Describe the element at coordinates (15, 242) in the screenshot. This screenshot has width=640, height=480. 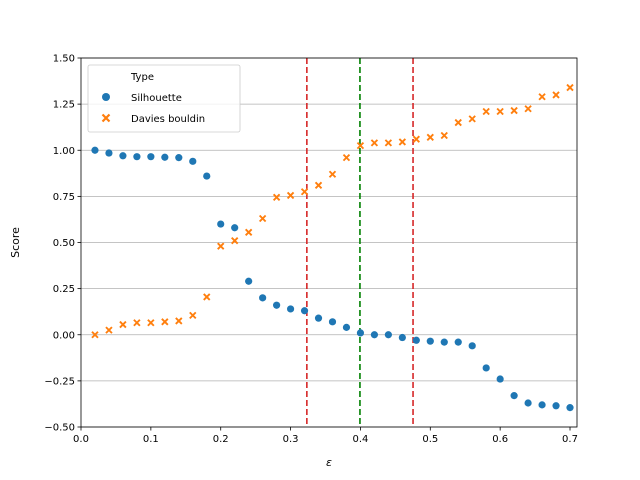
I see `y-axis-label: Score` at that location.